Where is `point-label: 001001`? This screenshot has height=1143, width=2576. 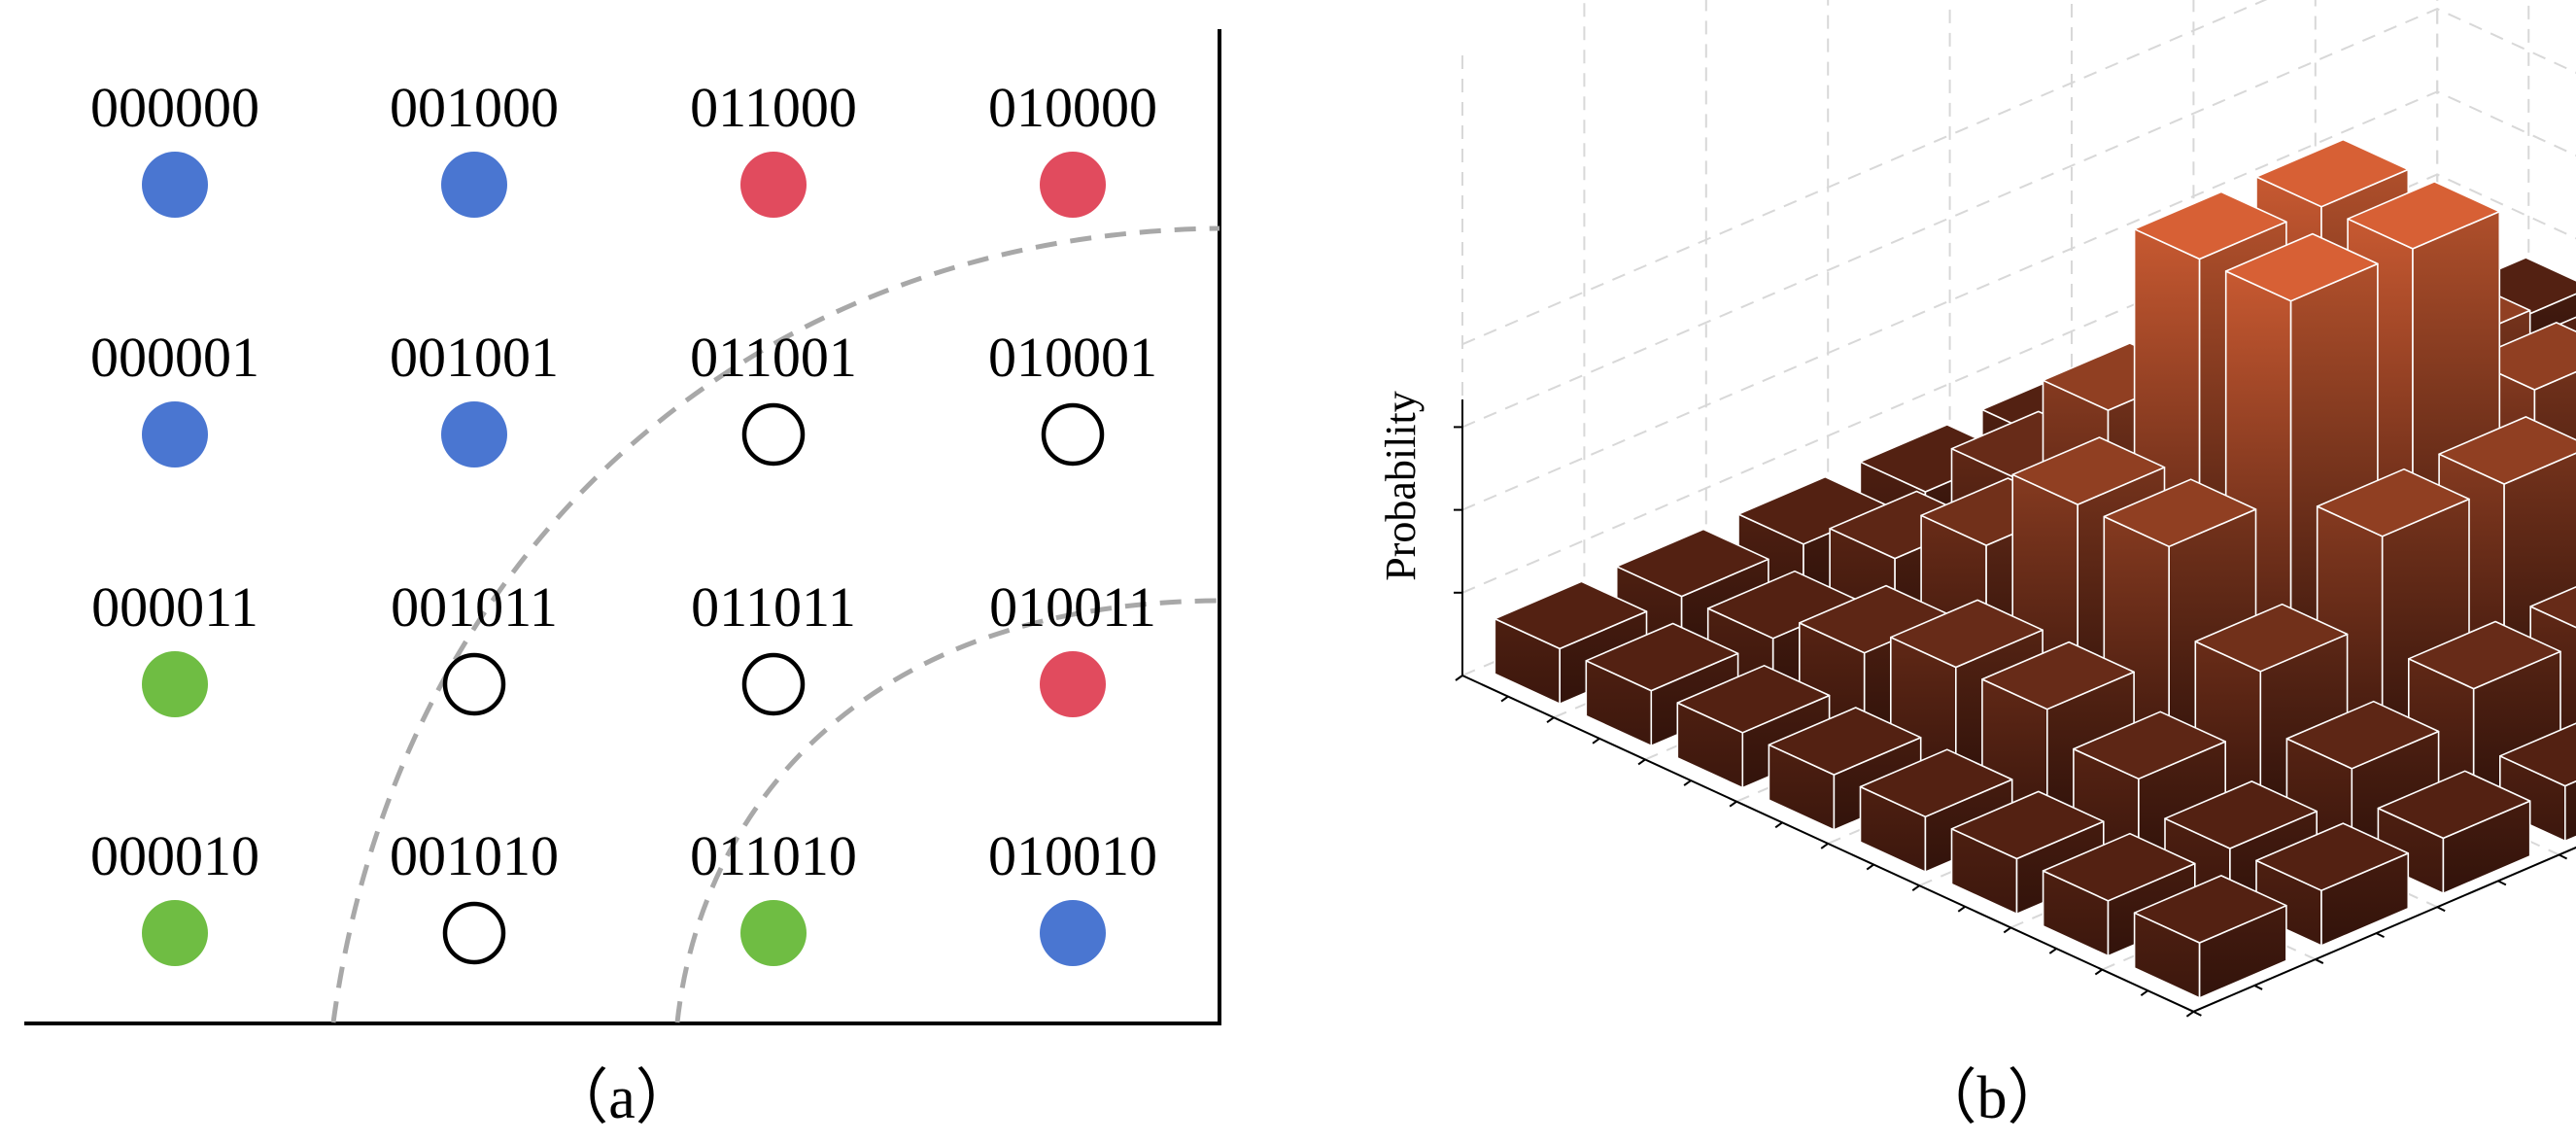 point-label: 001001 is located at coordinates (474, 358).